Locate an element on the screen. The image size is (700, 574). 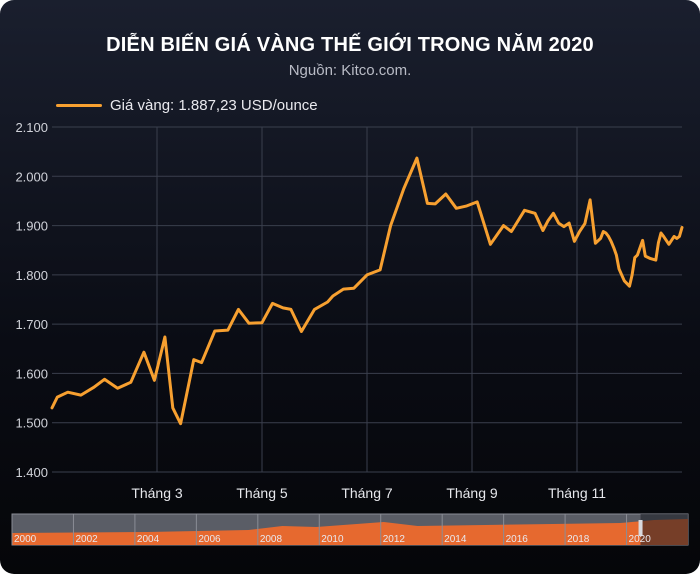
navigator-area is located at coordinates (350, 532).